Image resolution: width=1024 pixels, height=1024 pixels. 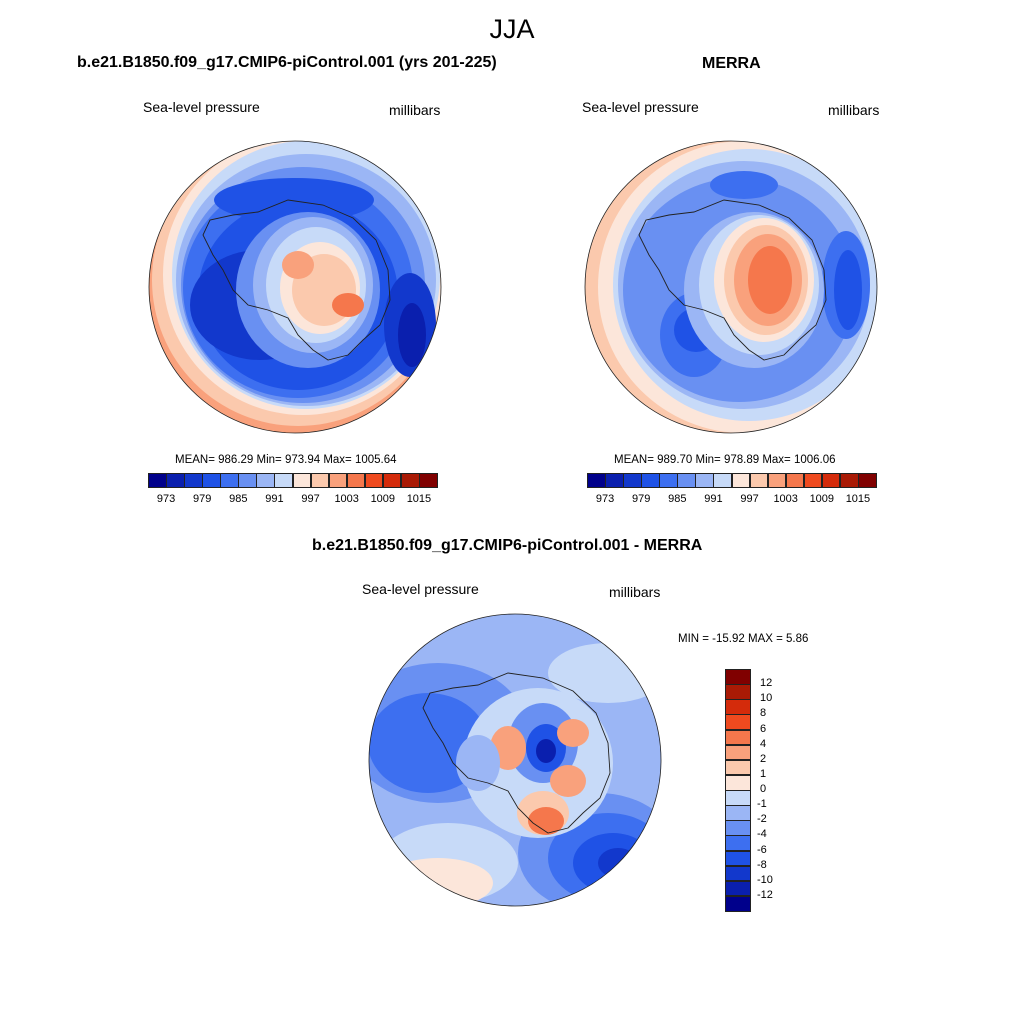 What do you see at coordinates (763, 713) in the screenshot?
I see `colorbar-tick-label: 8` at bounding box center [763, 713].